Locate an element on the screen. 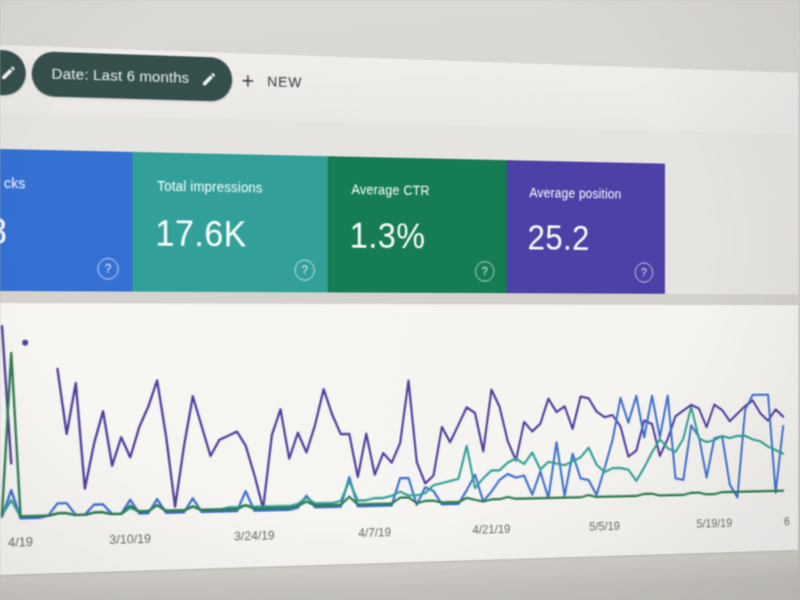 Image resolution: width=800 pixels, height=600 pixels. plus-icon: + is located at coordinates (248, 80).